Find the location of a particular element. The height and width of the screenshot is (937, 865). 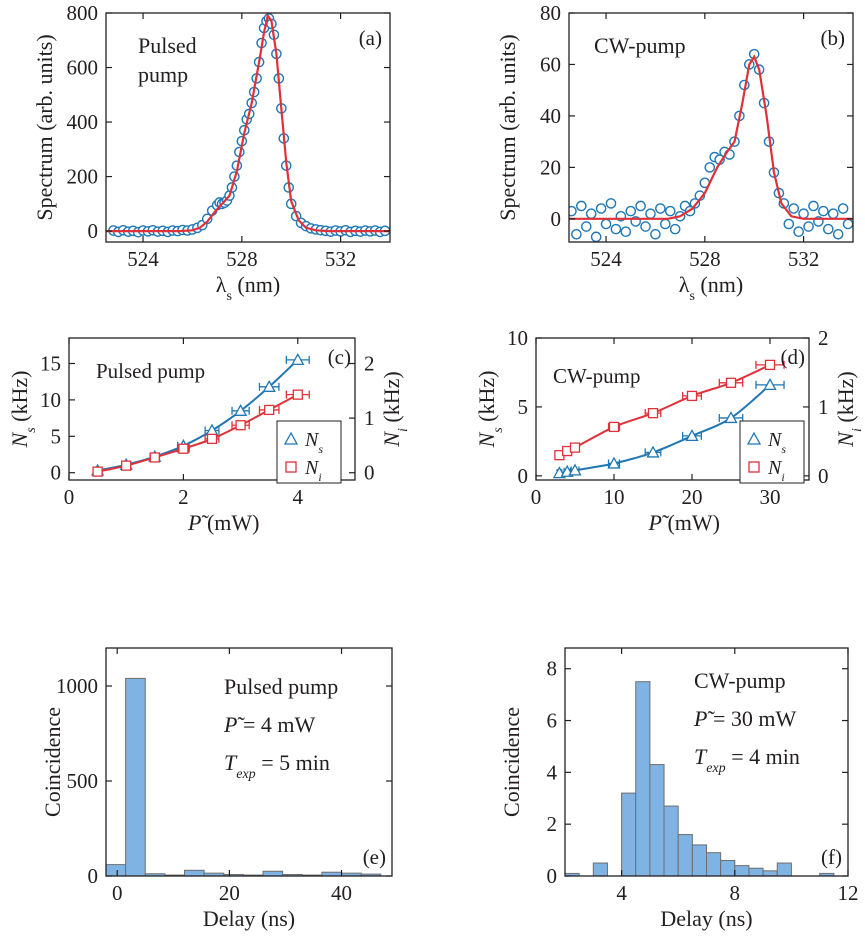

panel-c-frame is located at coordinates (212, 409).